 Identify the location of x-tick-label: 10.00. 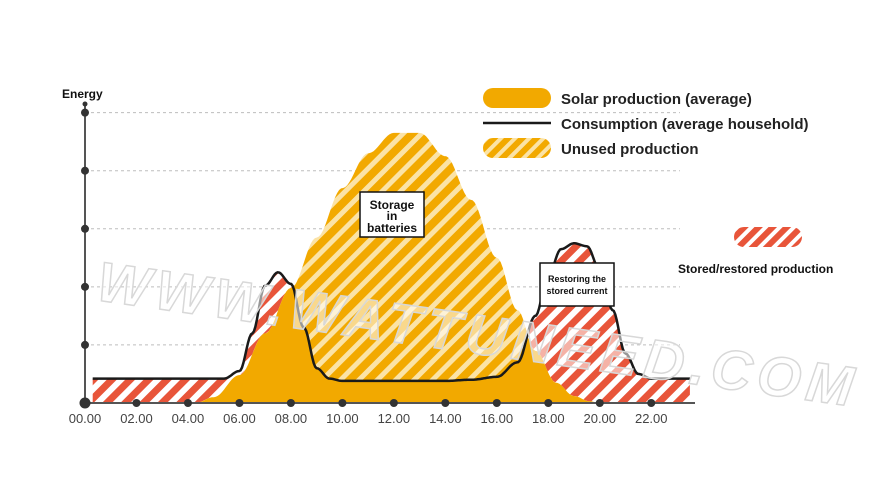
(342, 418).